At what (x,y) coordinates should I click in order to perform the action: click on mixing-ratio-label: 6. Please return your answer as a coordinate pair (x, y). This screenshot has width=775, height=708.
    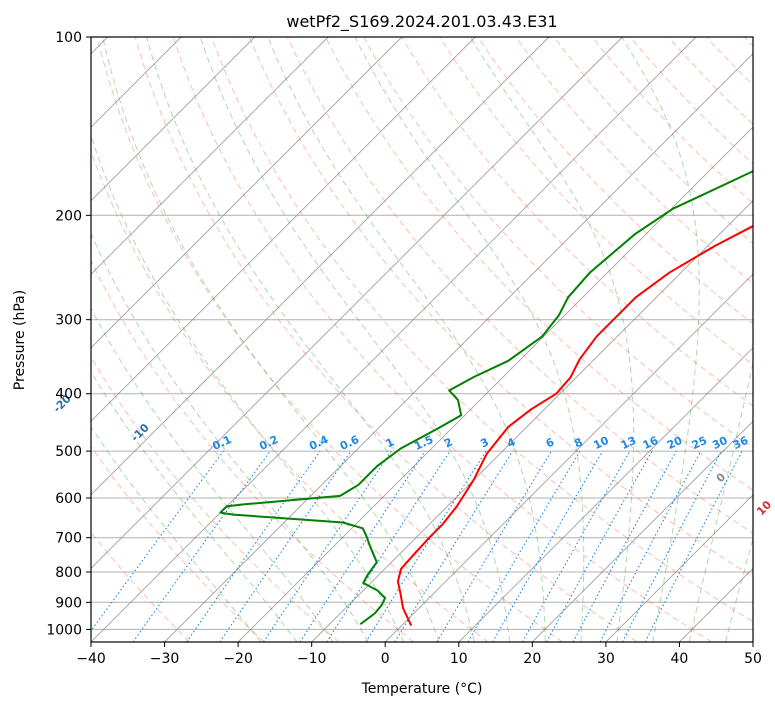
    Looking at the image, I should click on (550, 442).